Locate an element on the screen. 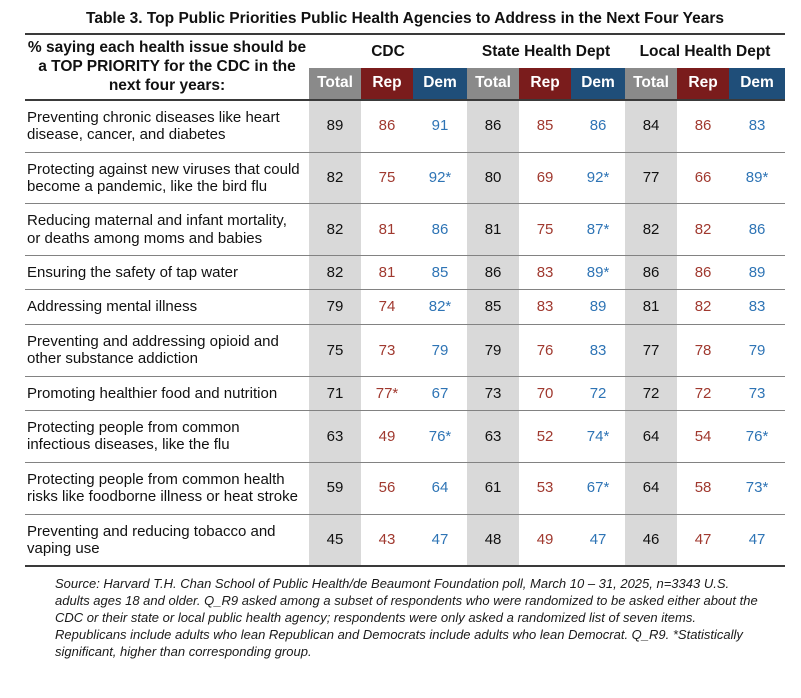 This screenshot has height=698, width=801. cell-dem: 47 is located at coordinates (440, 540).